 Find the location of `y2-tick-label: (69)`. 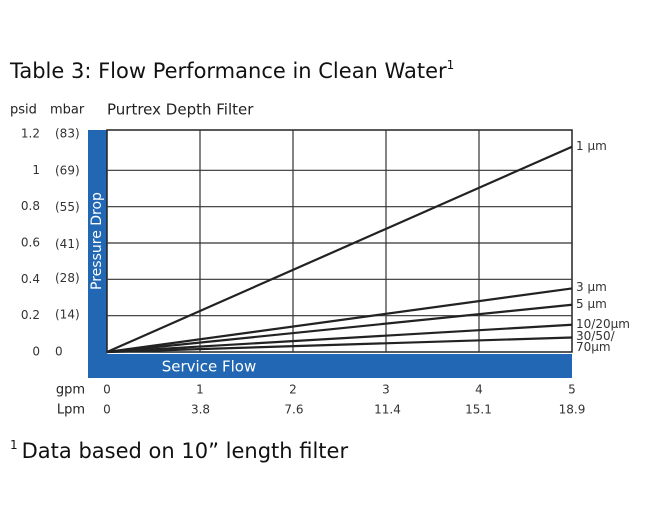

y2-tick-label: (69) is located at coordinates (67, 170).